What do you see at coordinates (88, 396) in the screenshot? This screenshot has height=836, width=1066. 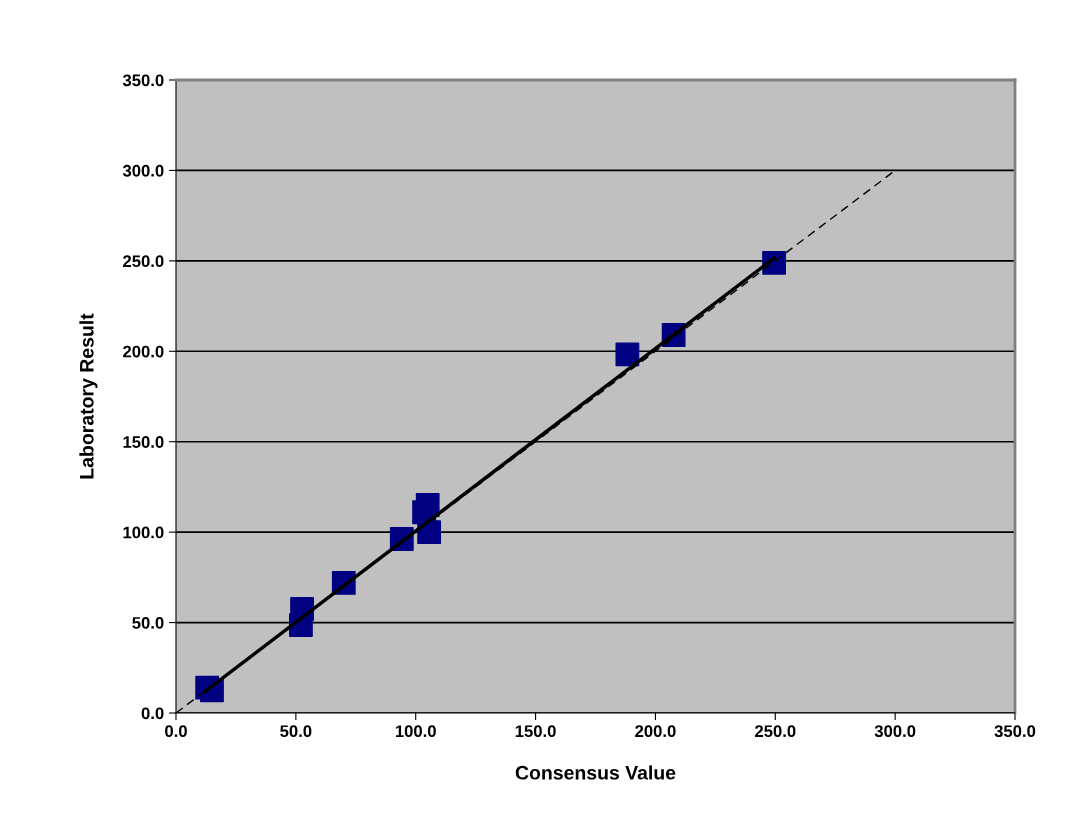 I see `y-axis-title: Laboratory Result` at bounding box center [88, 396].